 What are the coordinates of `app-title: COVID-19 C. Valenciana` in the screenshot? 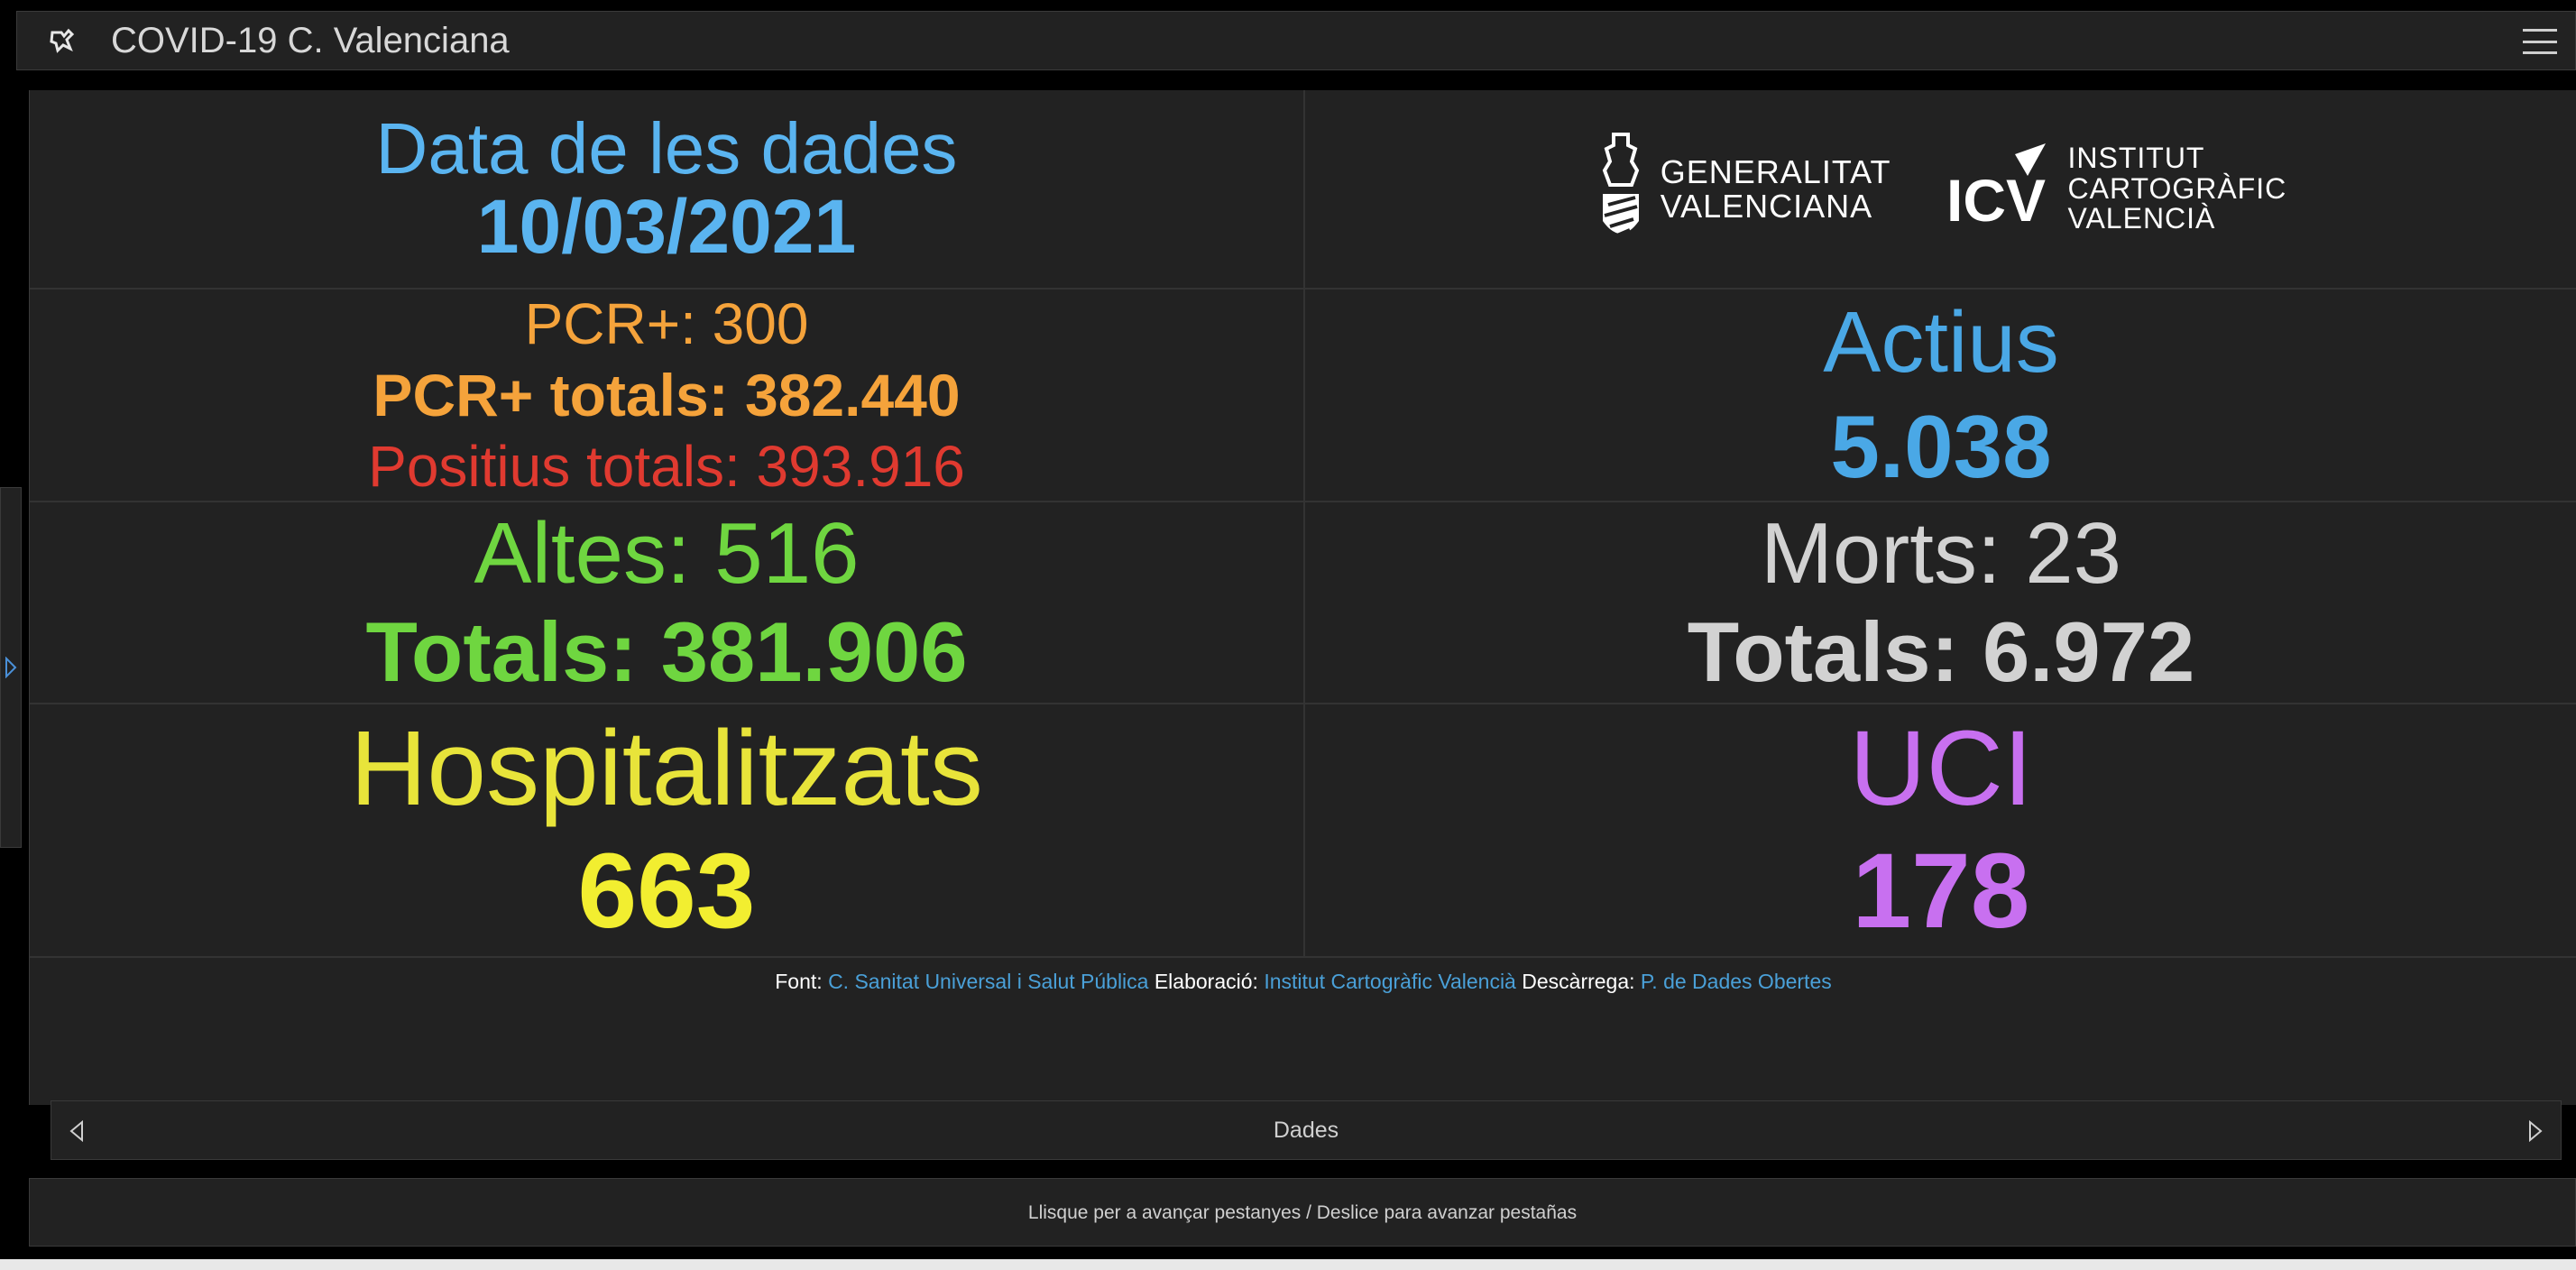 It's located at (310, 40).